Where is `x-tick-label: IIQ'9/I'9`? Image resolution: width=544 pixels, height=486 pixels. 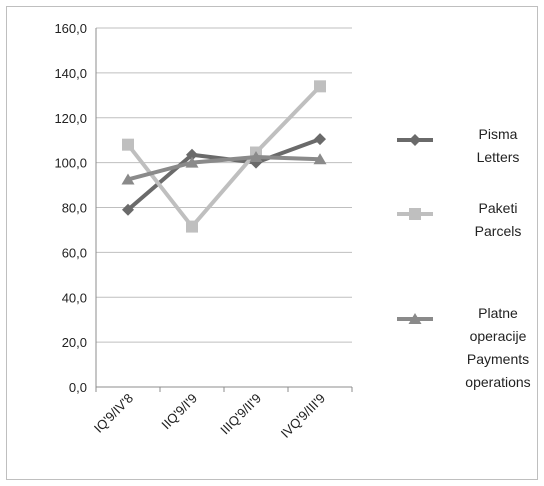
x-tick-label: IIQ'9/I'9 is located at coordinates (179, 412).